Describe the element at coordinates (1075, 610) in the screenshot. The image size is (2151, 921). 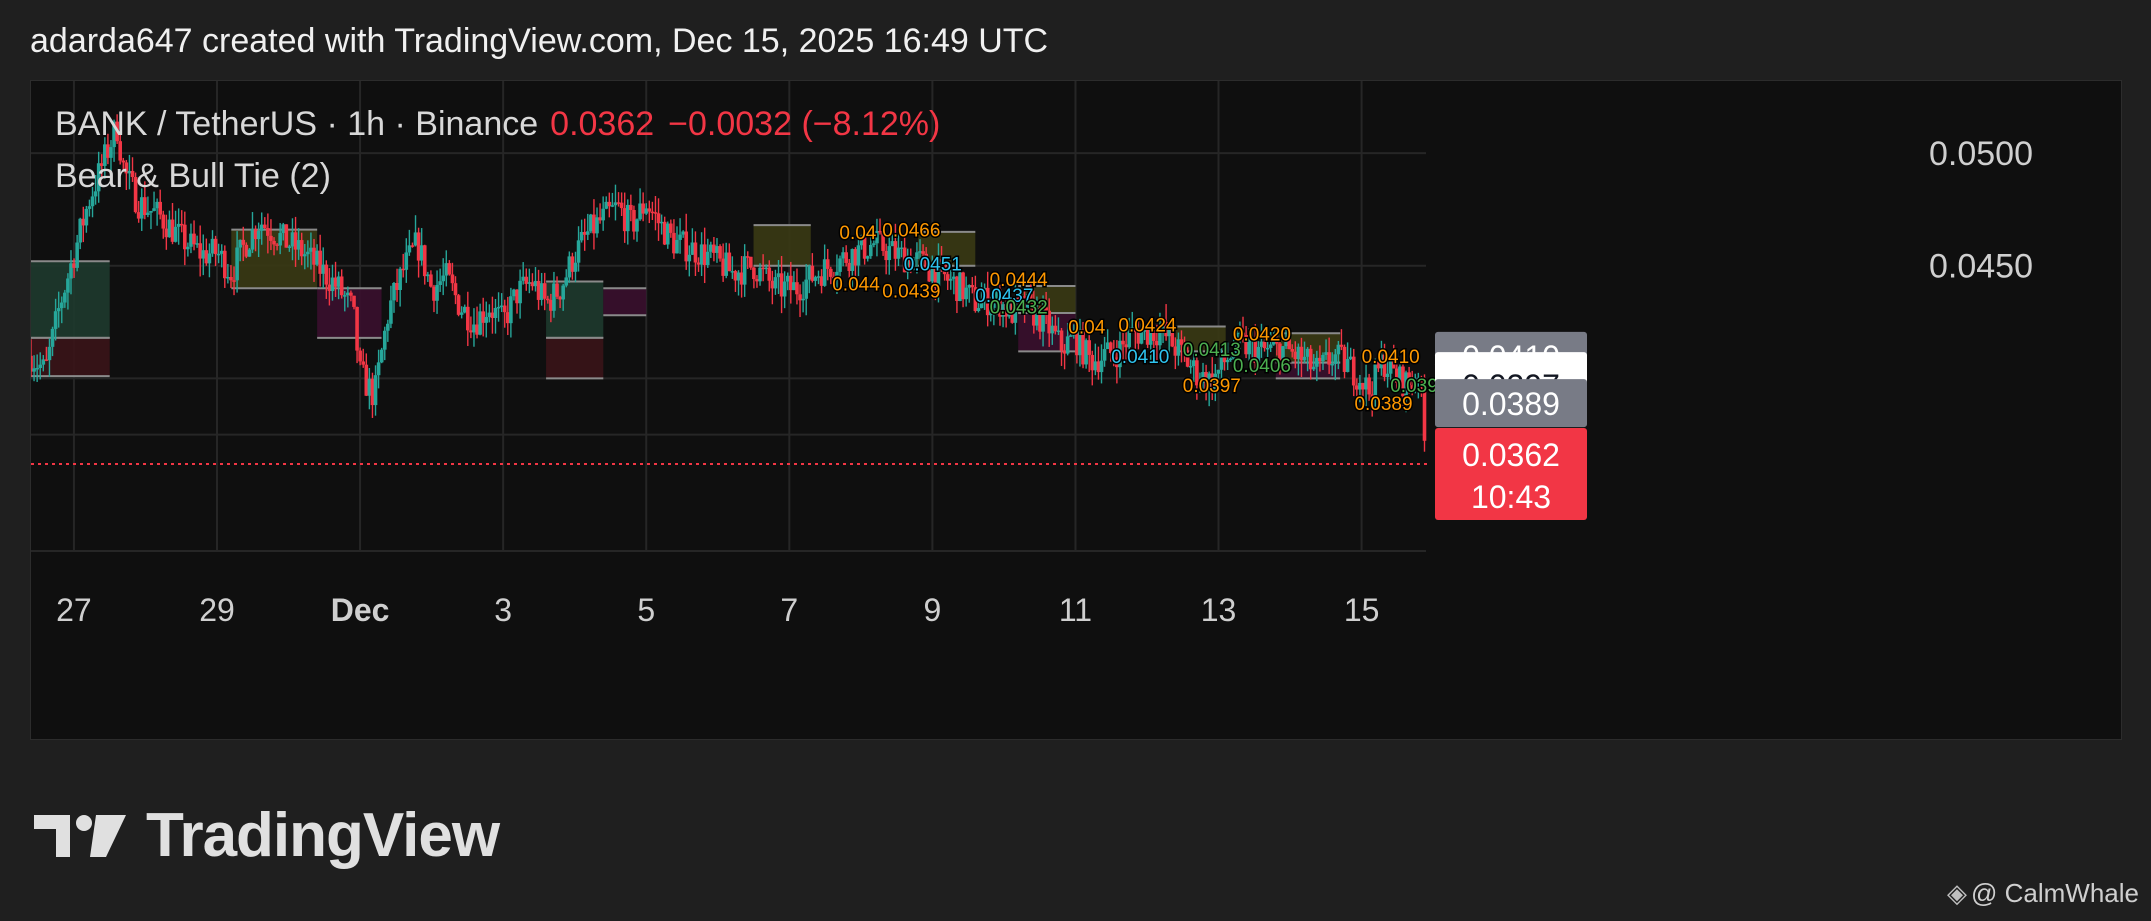
I see `x-tick-label: 11` at that location.